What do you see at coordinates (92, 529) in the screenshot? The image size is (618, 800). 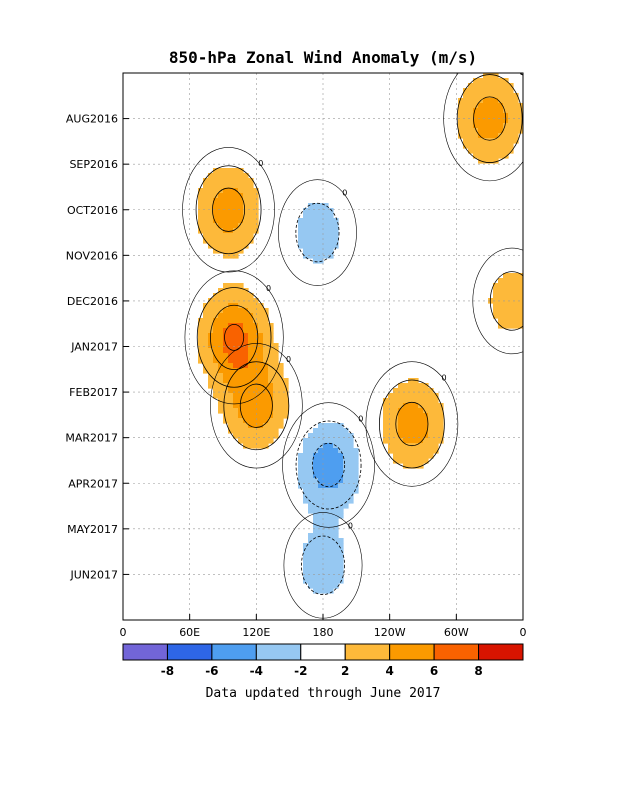 I see `y-tick-label: MAY2017` at bounding box center [92, 529].